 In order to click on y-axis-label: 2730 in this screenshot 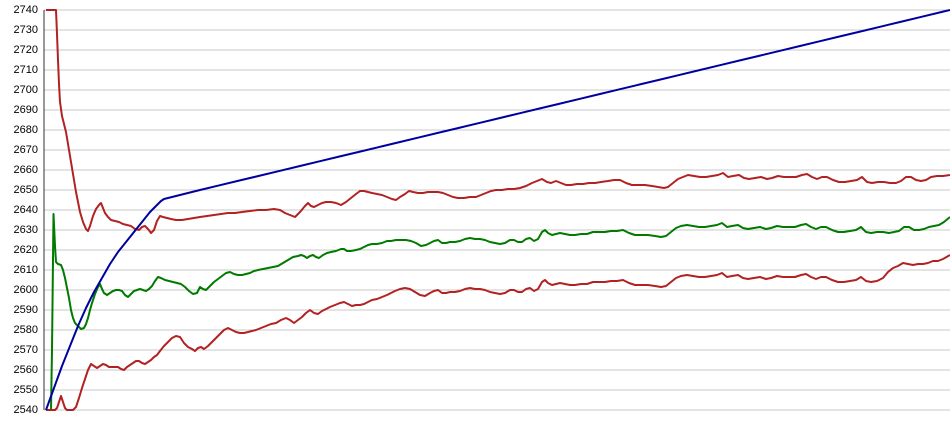, I will do `click(25, 29)`.